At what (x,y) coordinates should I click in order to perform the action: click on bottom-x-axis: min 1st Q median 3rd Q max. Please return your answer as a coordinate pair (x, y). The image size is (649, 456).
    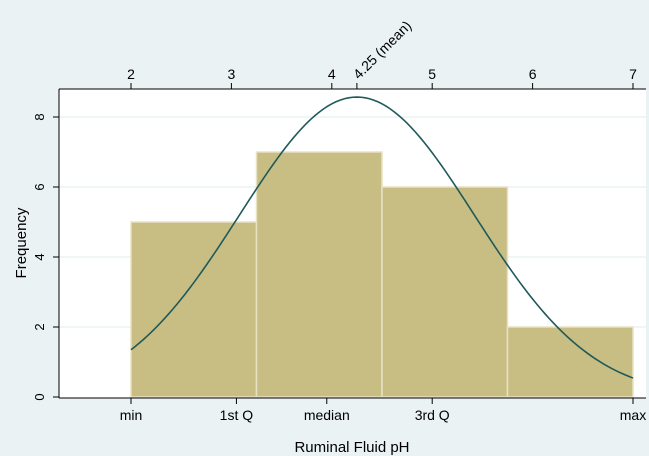
    Looking at the image, I should click on (352, 410).